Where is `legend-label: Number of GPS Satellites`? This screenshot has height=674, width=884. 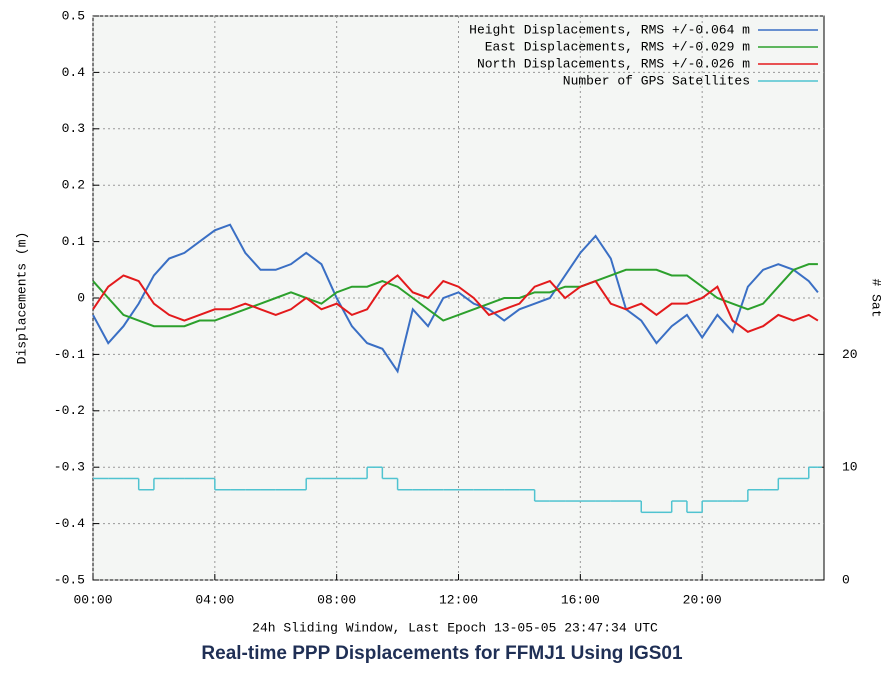
legend-label: Number of GPS Satellites is located at coordinates (656, 80).